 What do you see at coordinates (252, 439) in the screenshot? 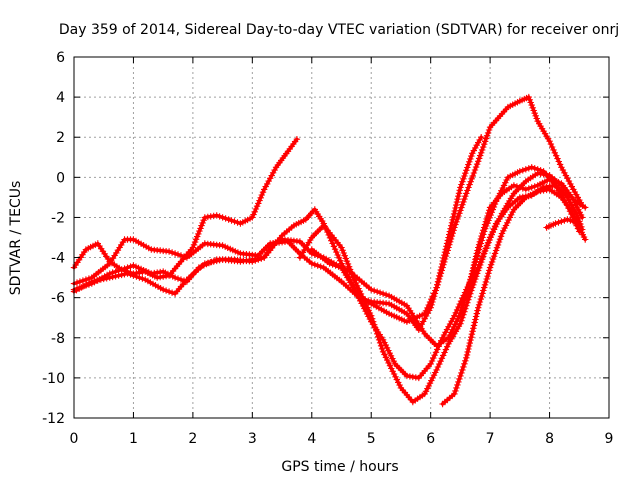
I see `x-tick-label: 3` at bounding box center [252, 439].